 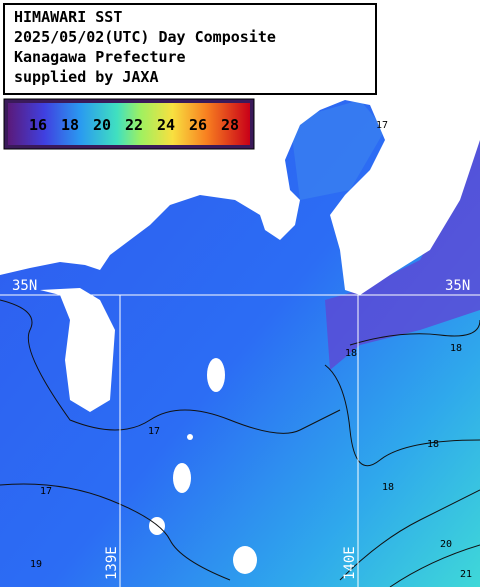 I want to click on bay-water, so click(x=337, y=150).